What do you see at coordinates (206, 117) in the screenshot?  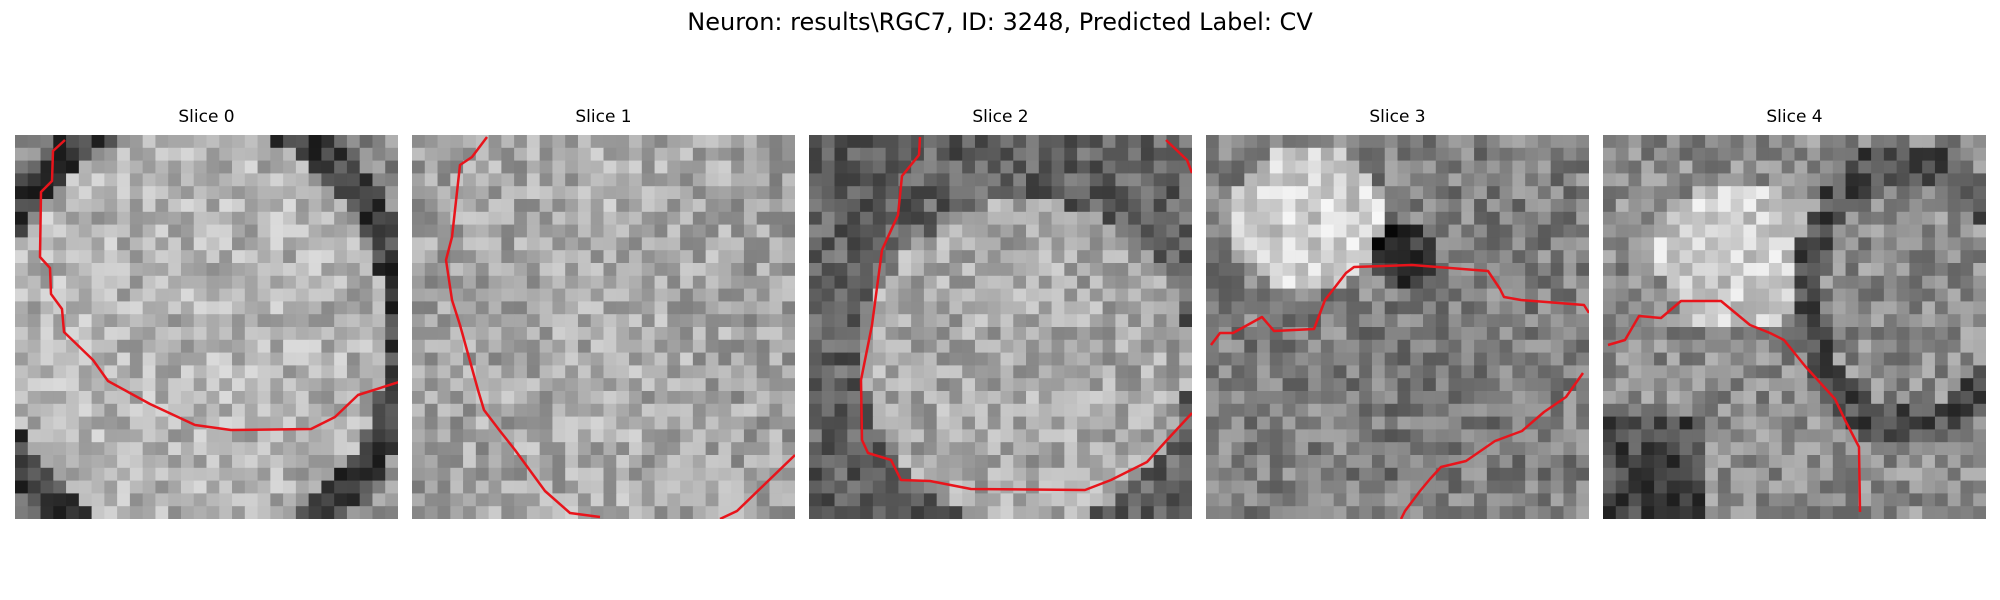 I see `slice-title-0: Slice 0` at bounding box center [206, 117].